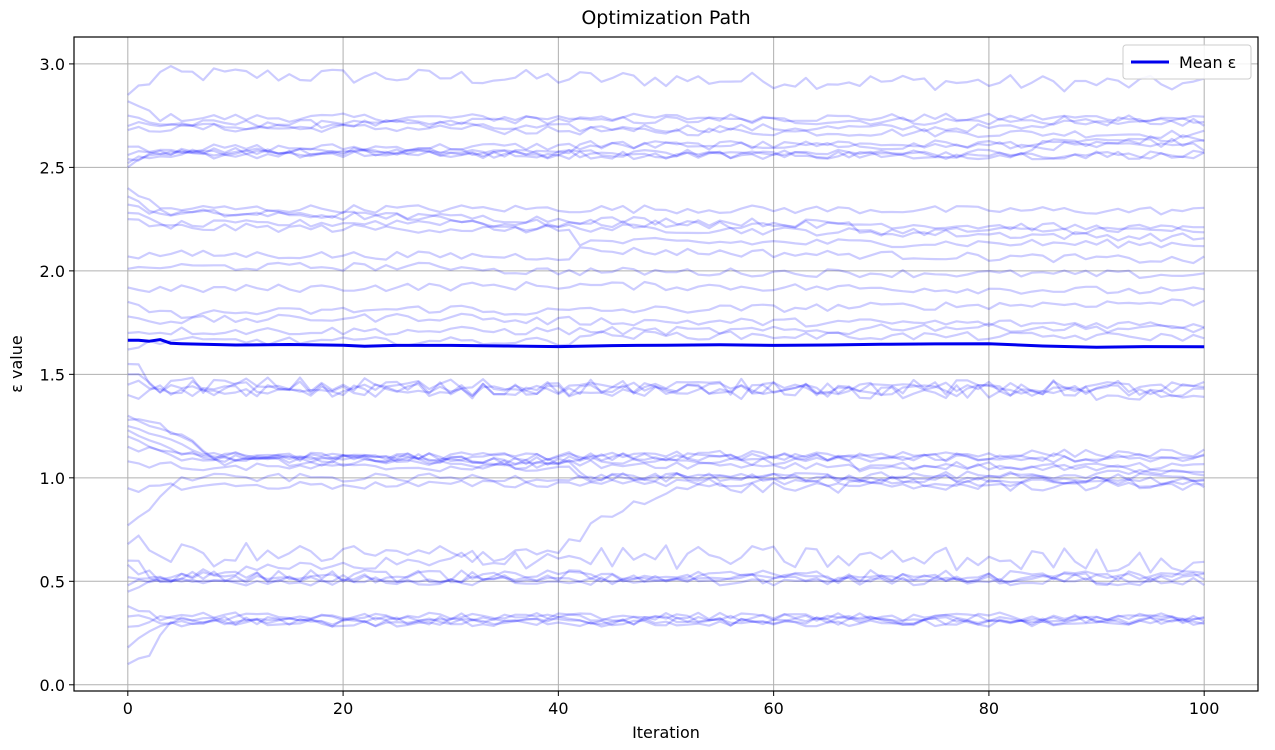 The image size is (1275, 750). Describe the element at coordinates (343, 708) in the screenshot. I see `x-tick-label: 20` at that location.